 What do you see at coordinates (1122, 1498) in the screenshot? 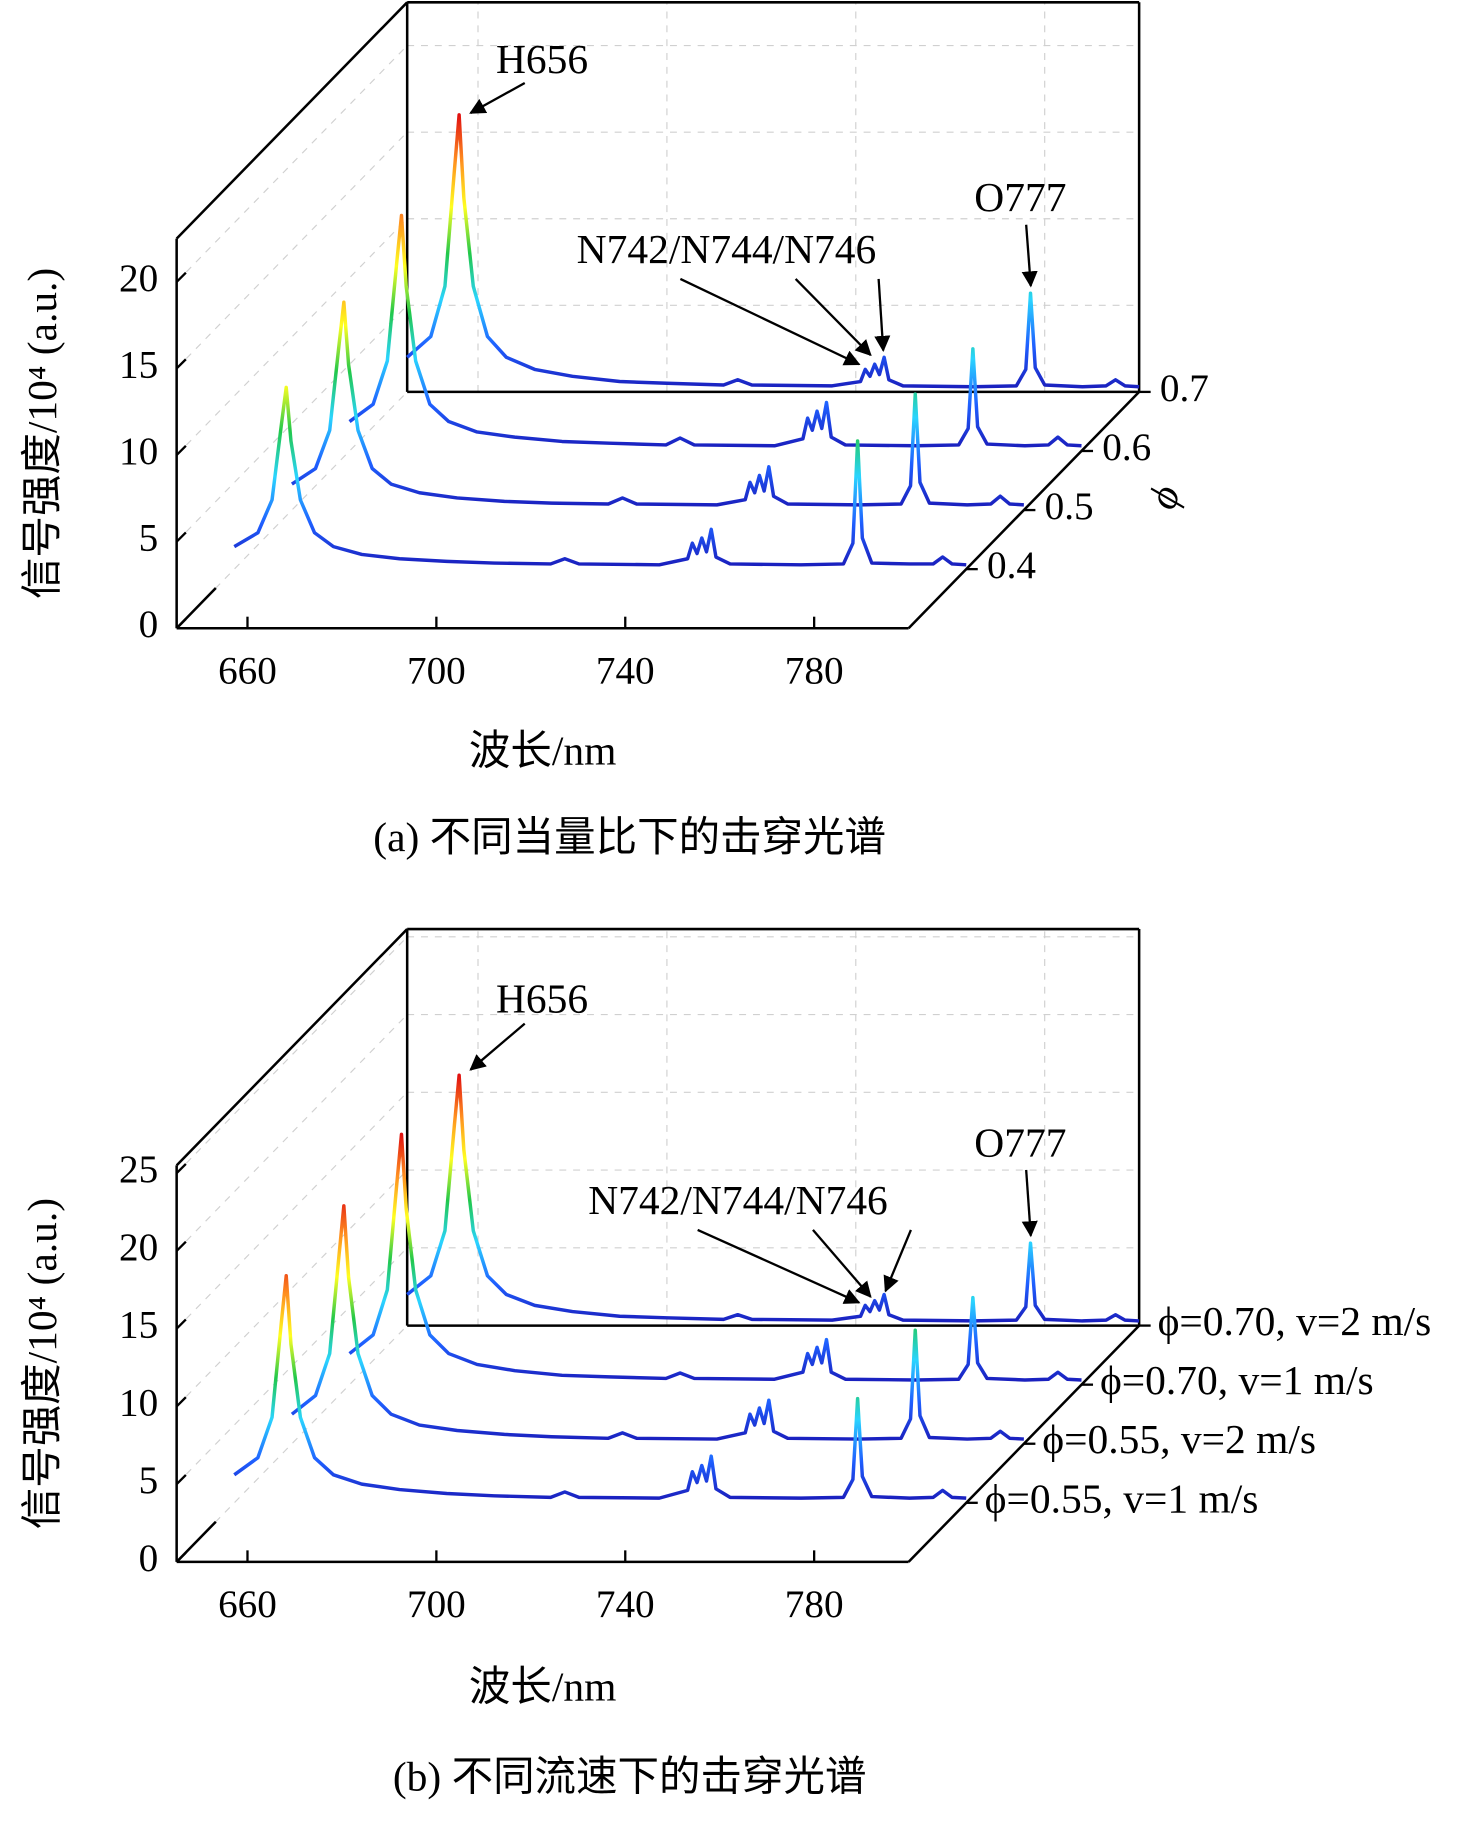
I see `series-label: ϕ=0.55, v=1 m/s` at bounding box center [1122, 1498].